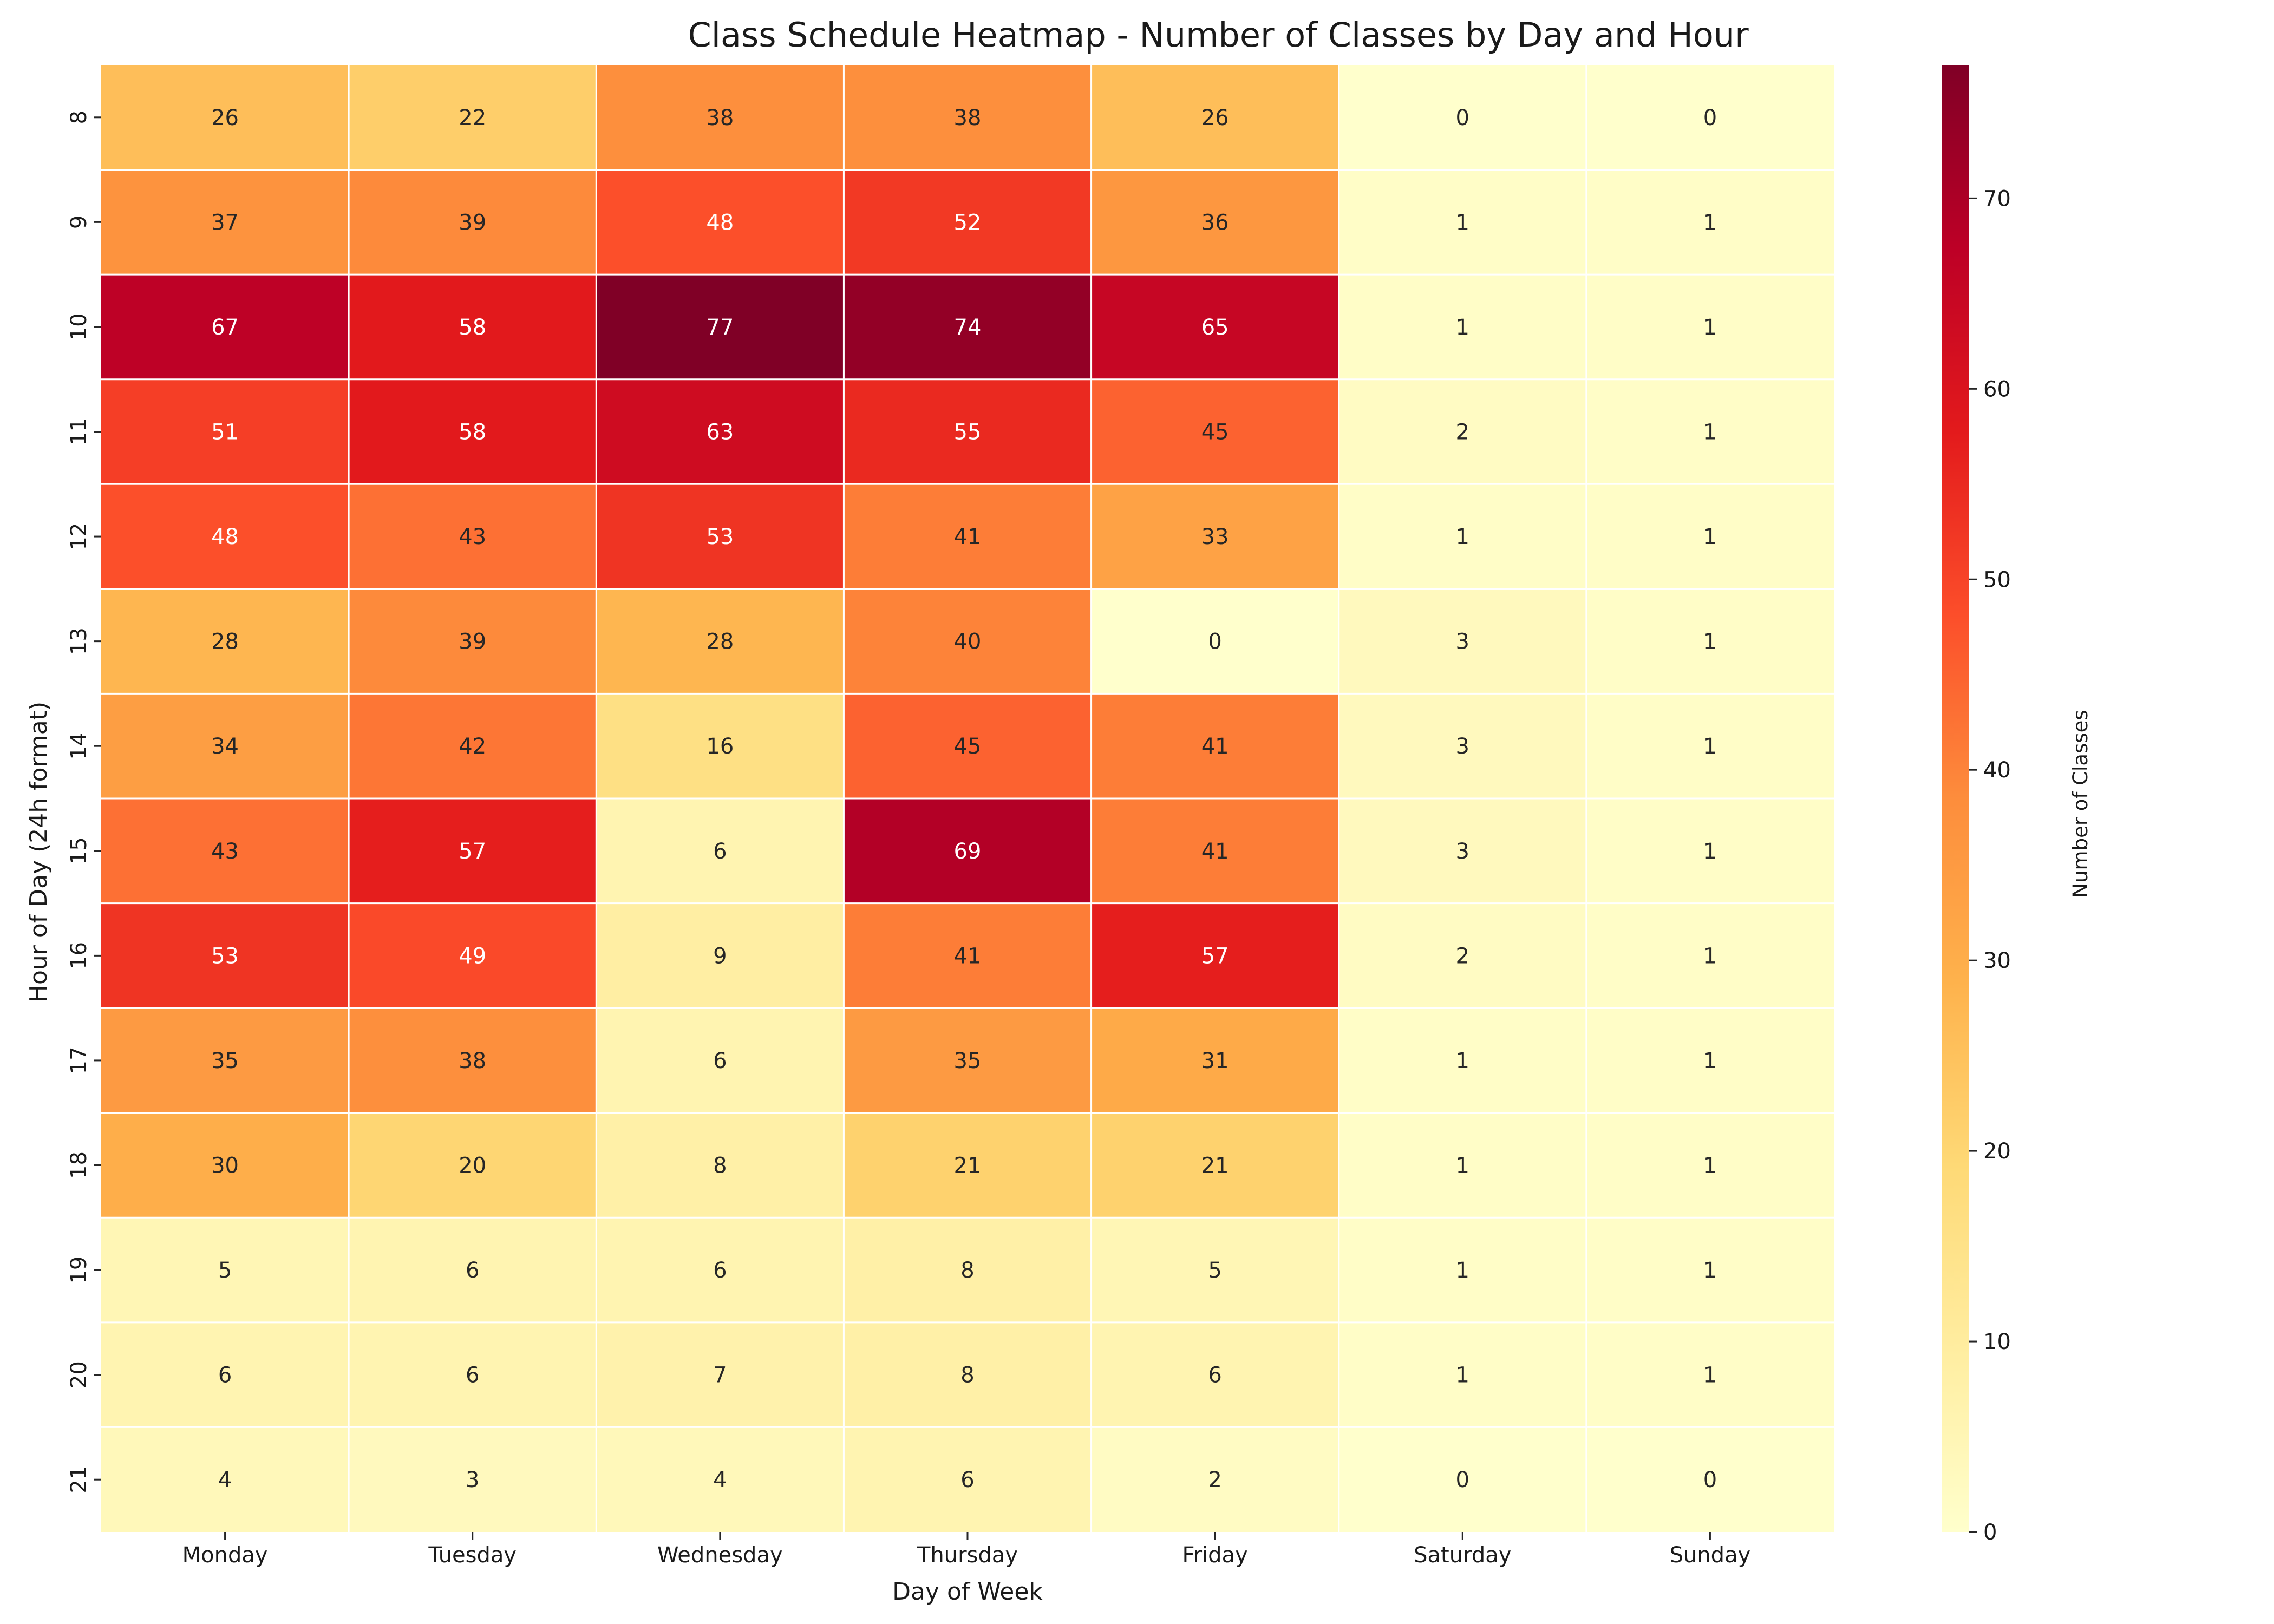  Describe the element at coordinates (1997, 1342) in the screenshot. I see `colorbar-tick-label: 10` at that location.